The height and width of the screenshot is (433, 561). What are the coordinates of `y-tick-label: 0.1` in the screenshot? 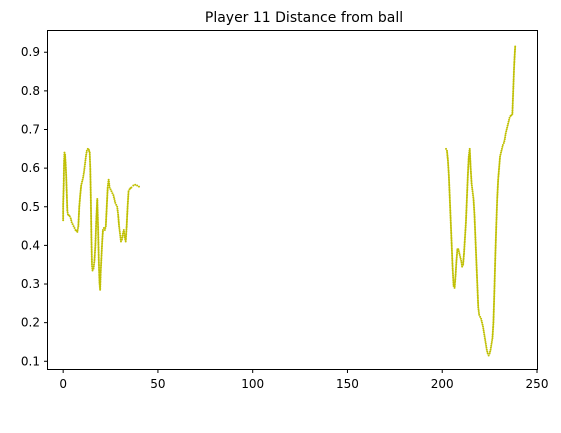 It's located at (30, 361).